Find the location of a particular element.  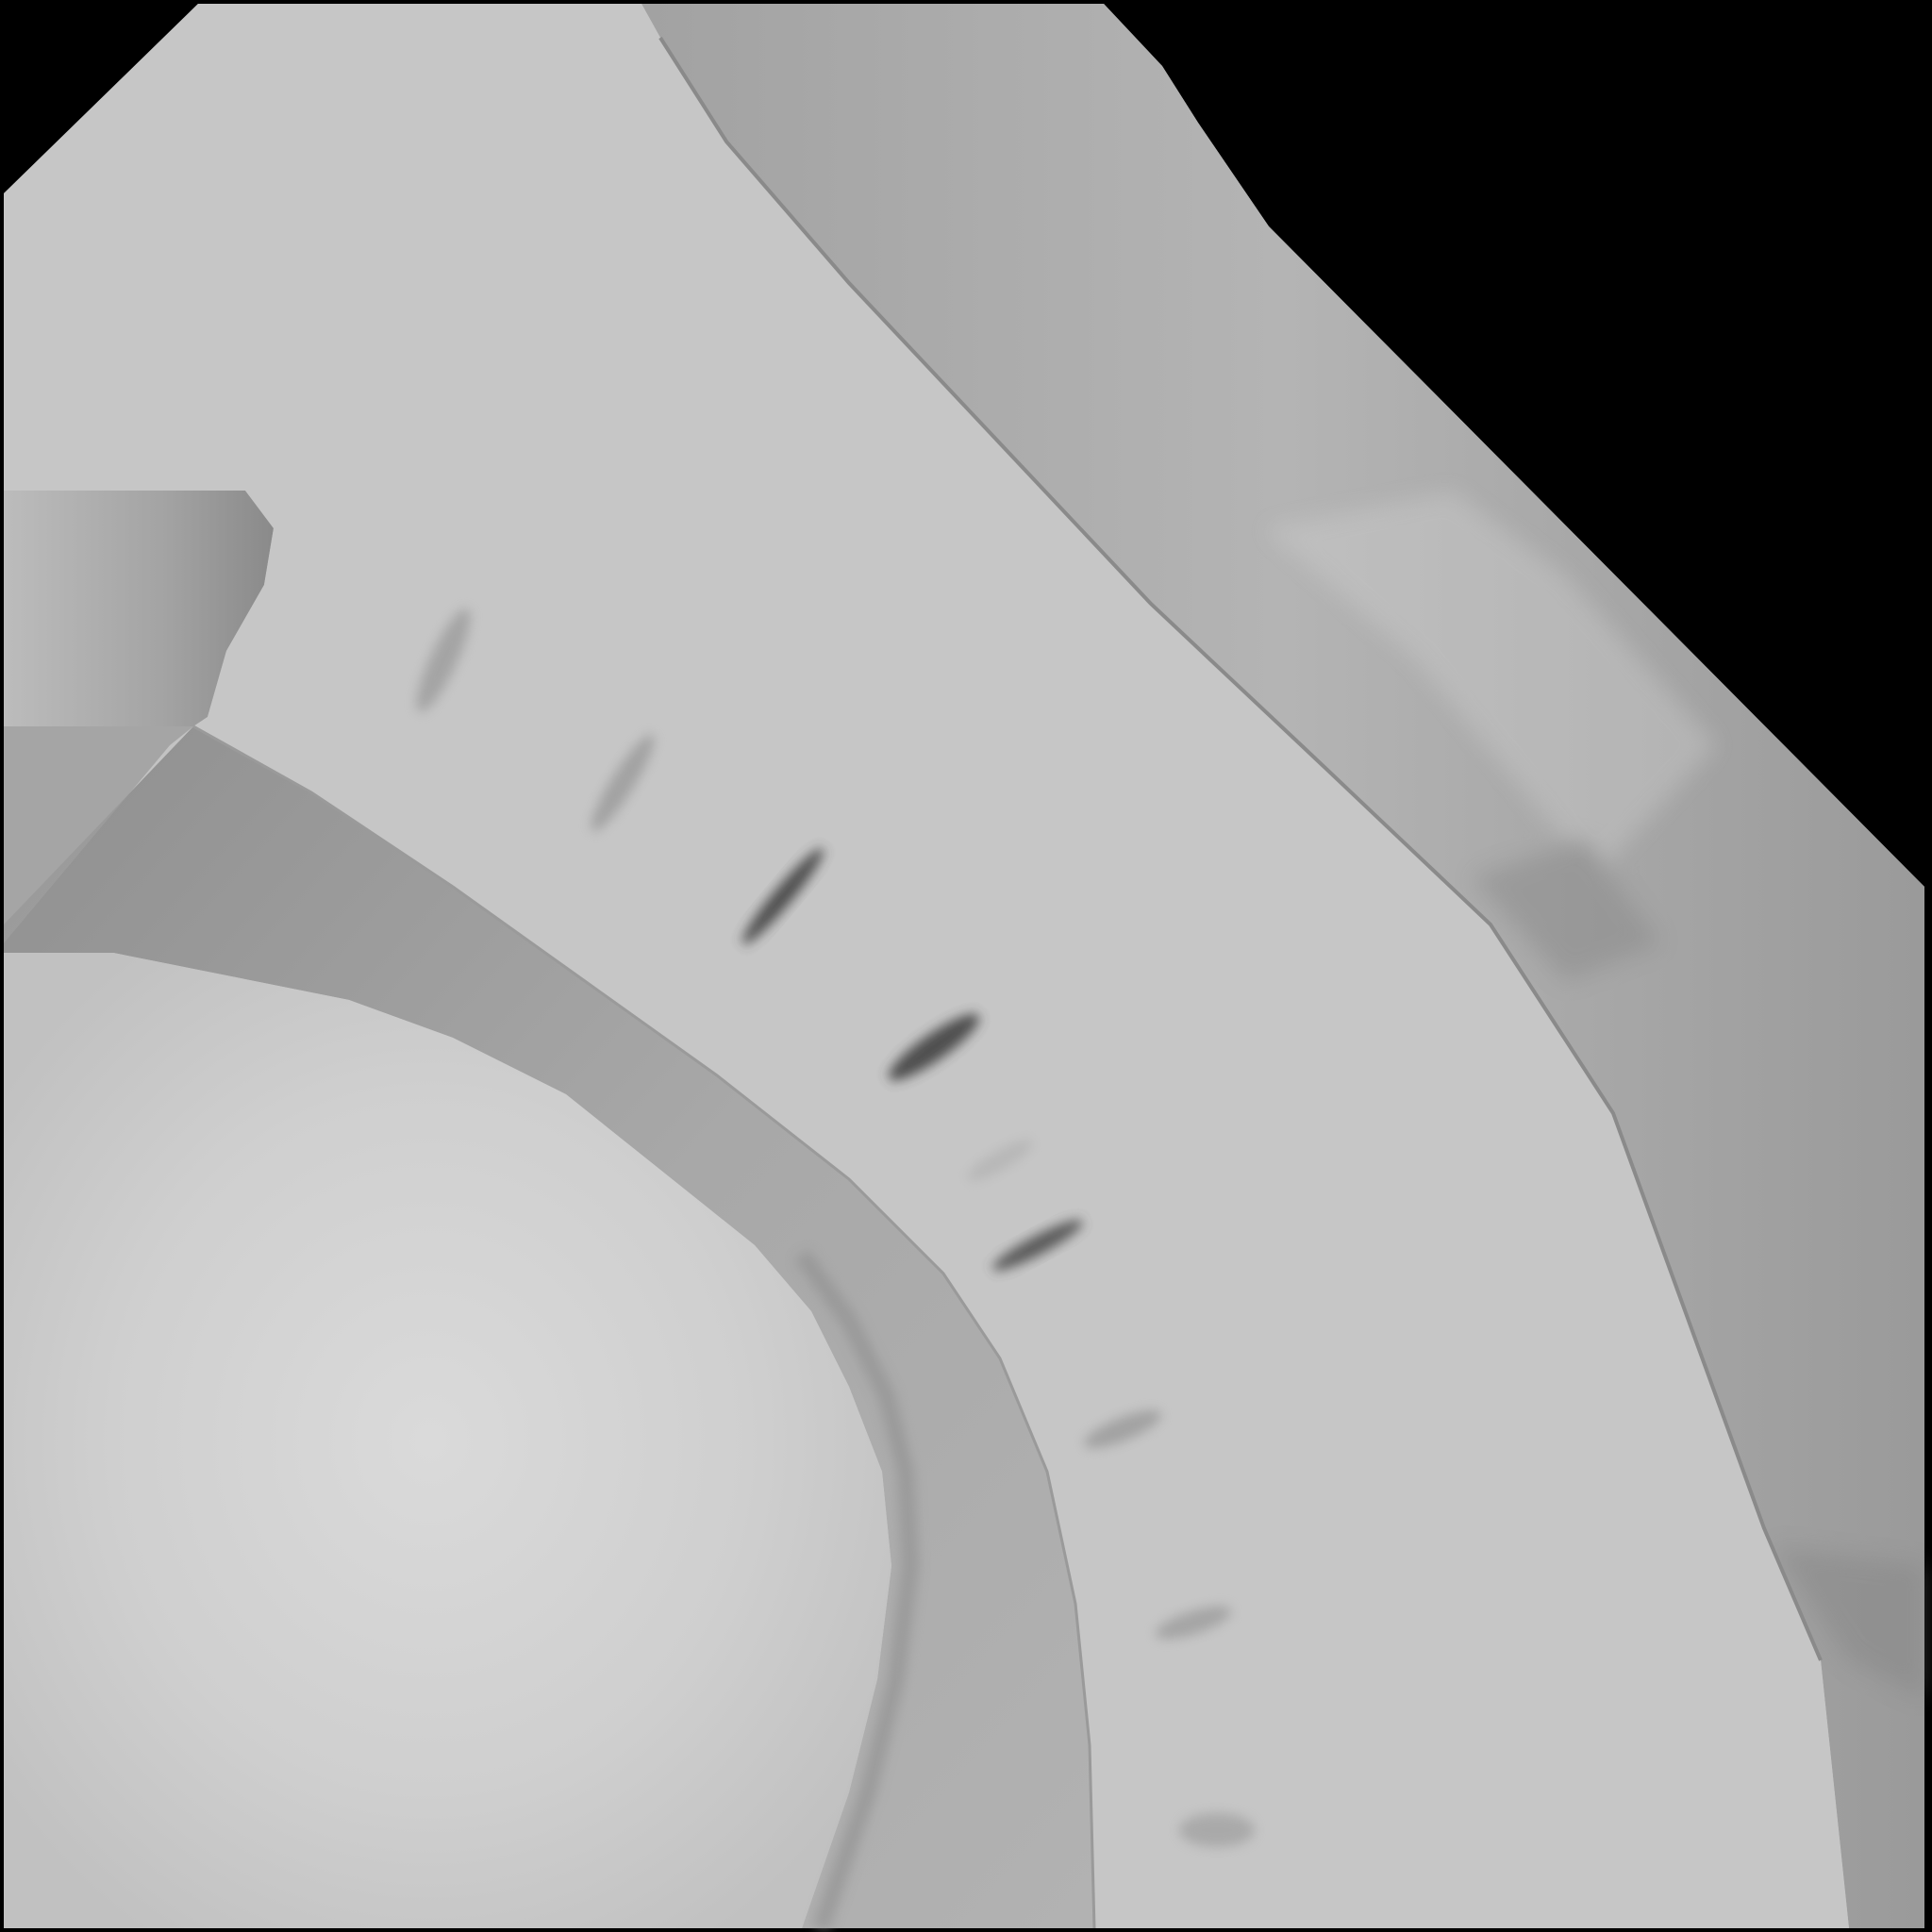

ledge-shadow is located at coordinates (98, 834).